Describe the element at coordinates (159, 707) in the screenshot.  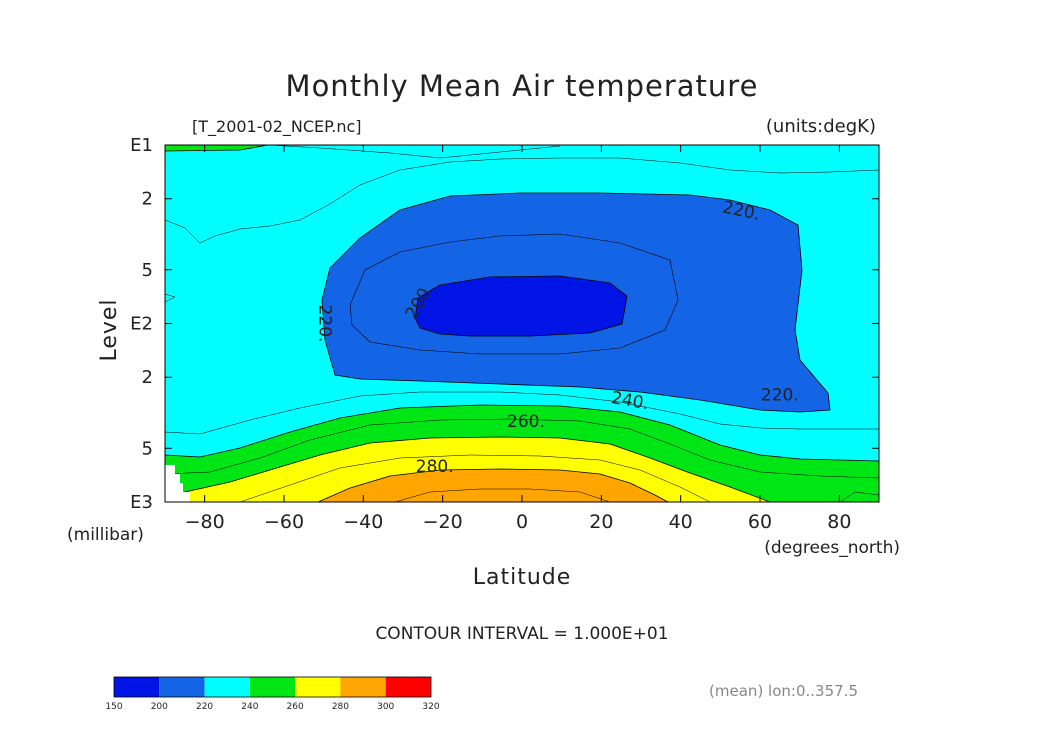
I see `colorbar-label: 200` at that location.